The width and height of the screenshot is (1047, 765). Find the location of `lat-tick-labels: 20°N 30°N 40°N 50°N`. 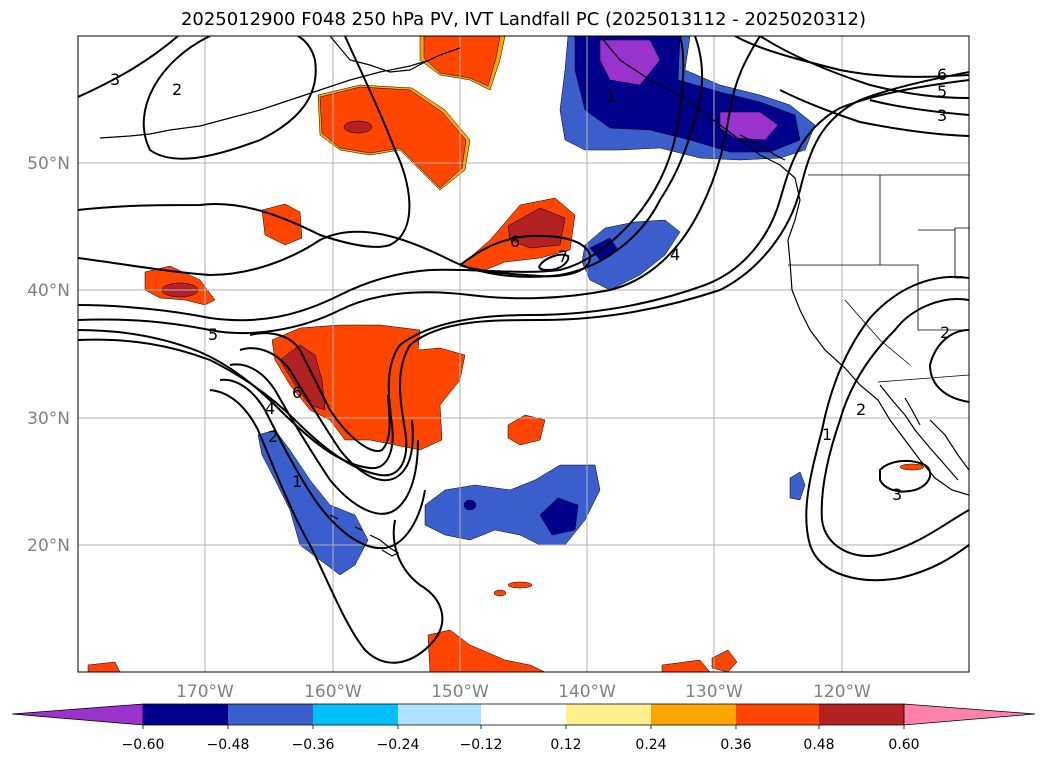

lat-tick-labels: 20°N 30°N 40°N 50°N is located at coordinates (48, 355).